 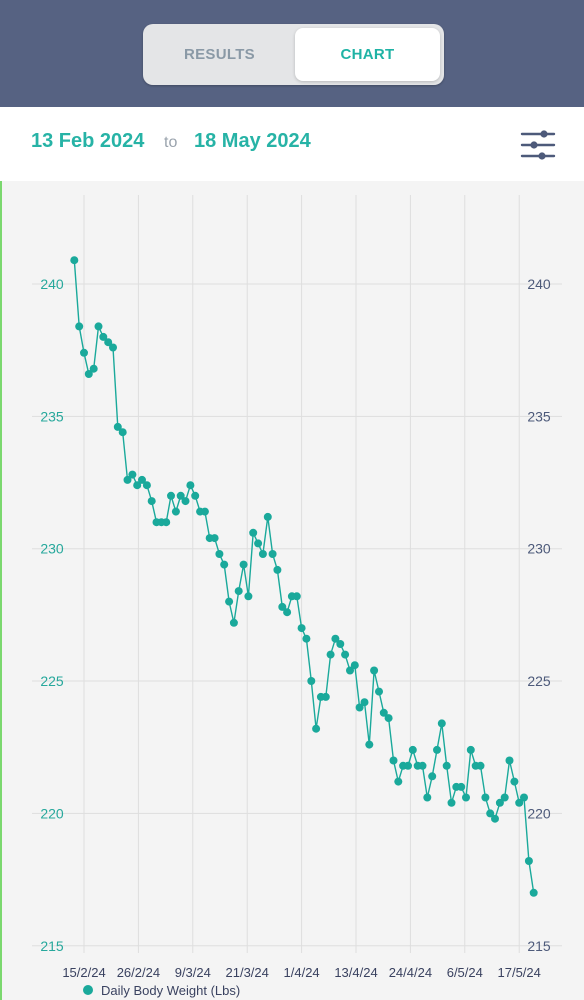 What do you see at coordinates (367, 54) in the screenshot?
I see `tab-chart: CHART` at bounding box center [367, 54].